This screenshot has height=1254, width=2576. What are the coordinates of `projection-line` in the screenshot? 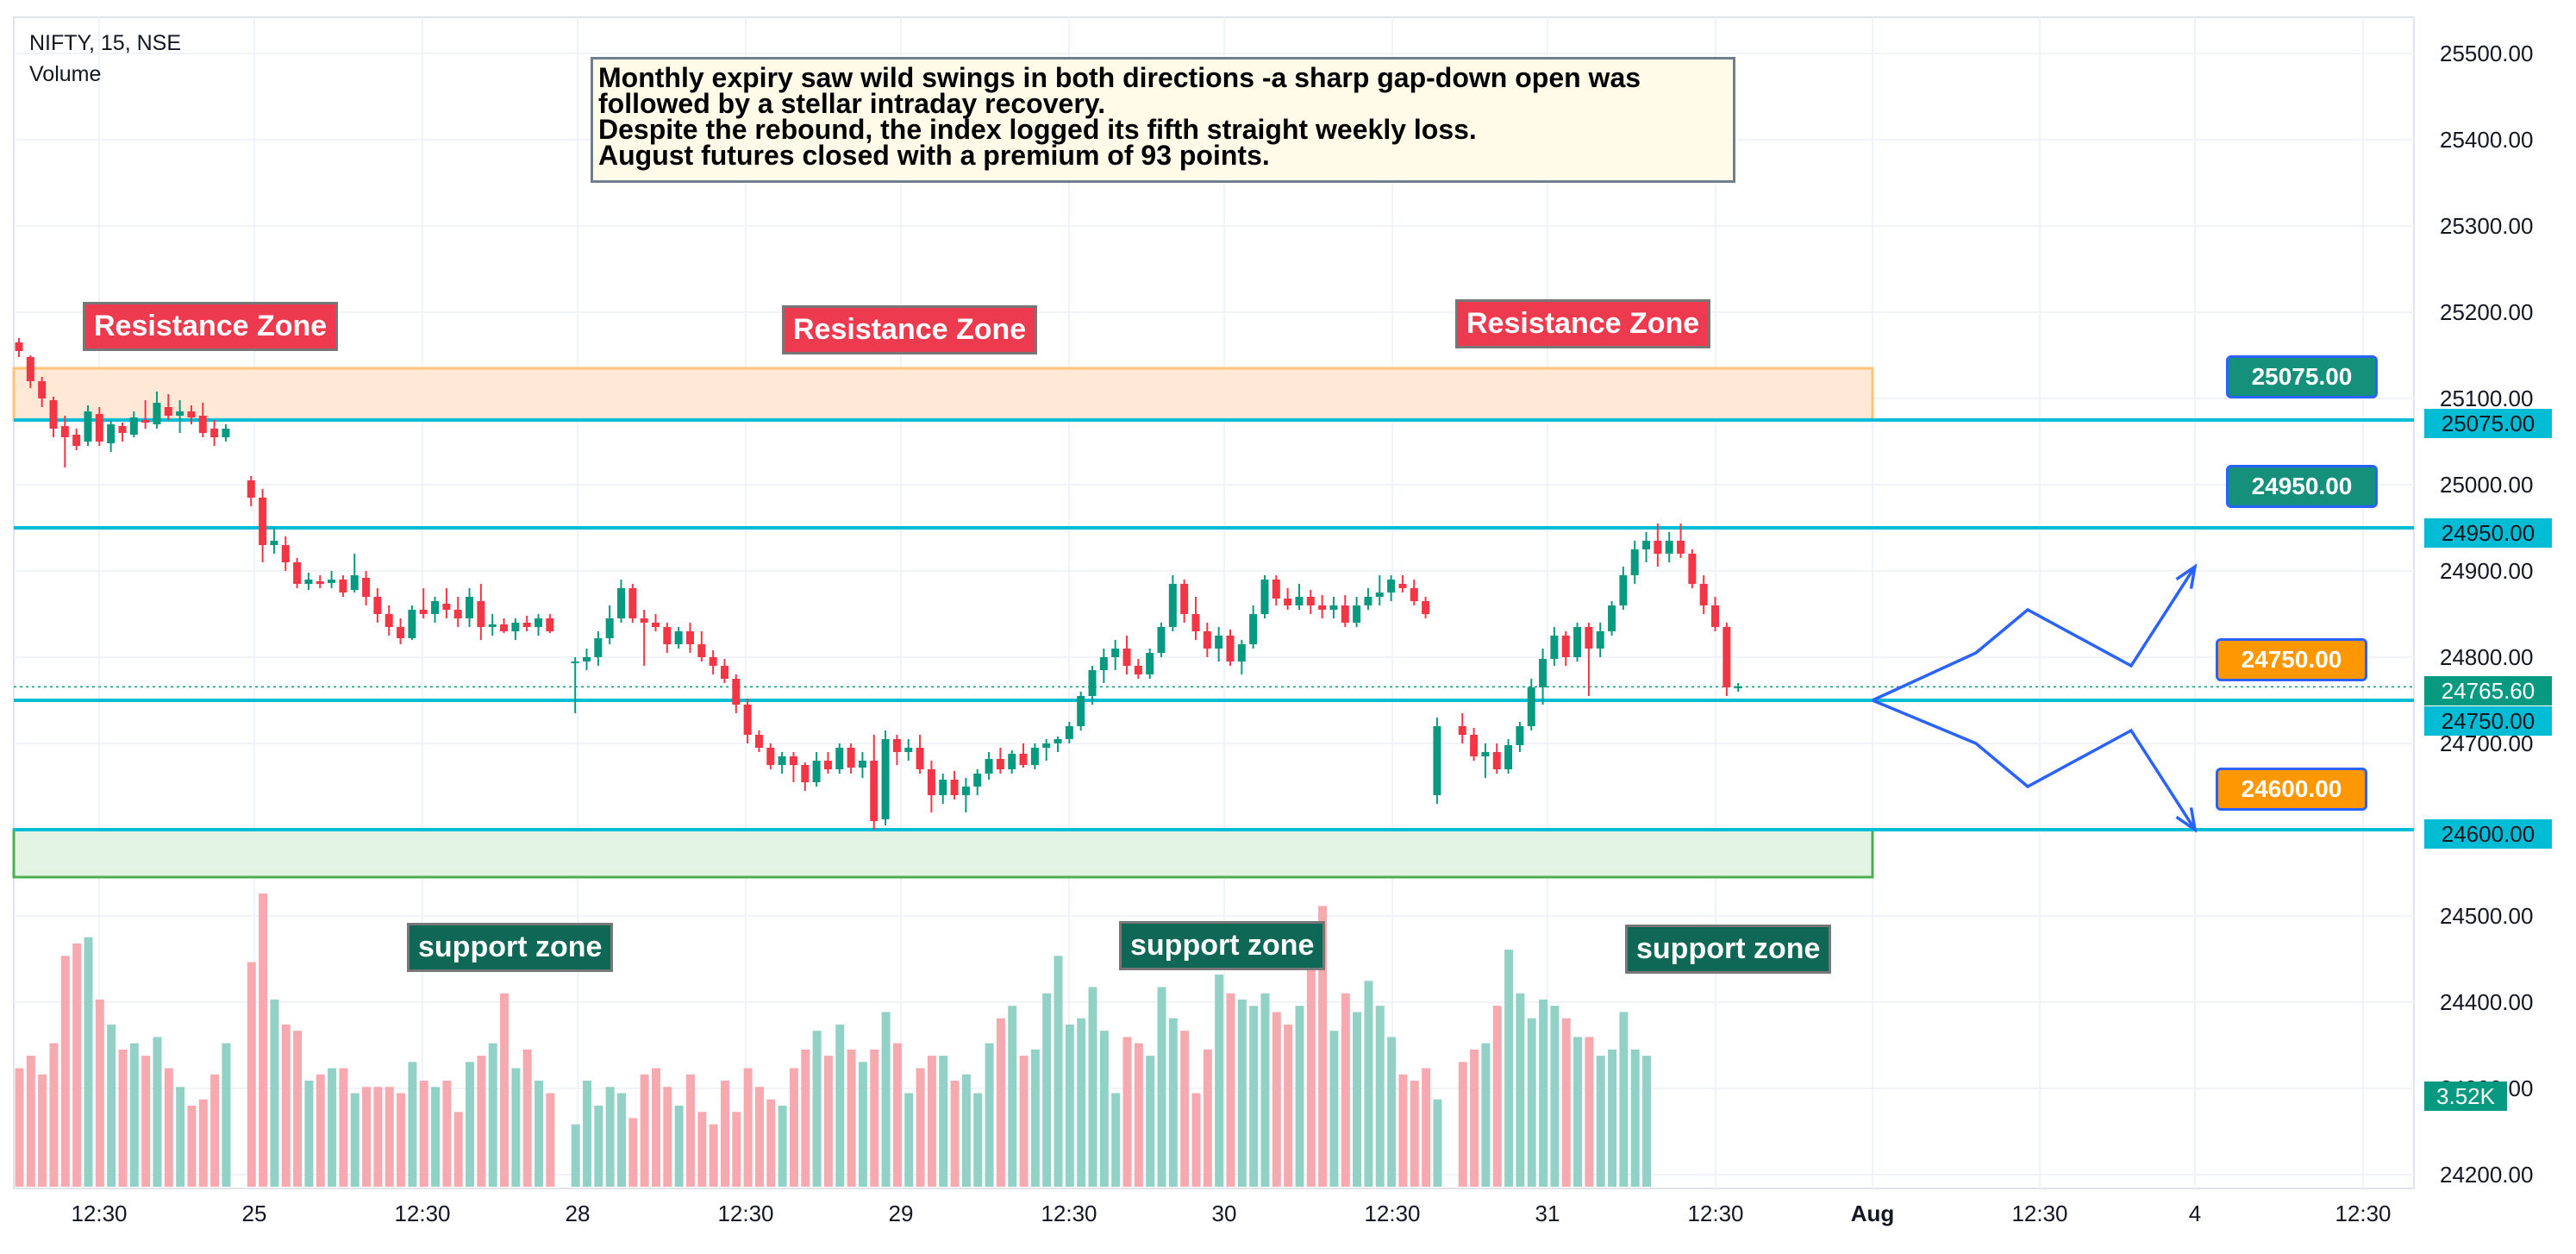 It's located at (2034, 765).